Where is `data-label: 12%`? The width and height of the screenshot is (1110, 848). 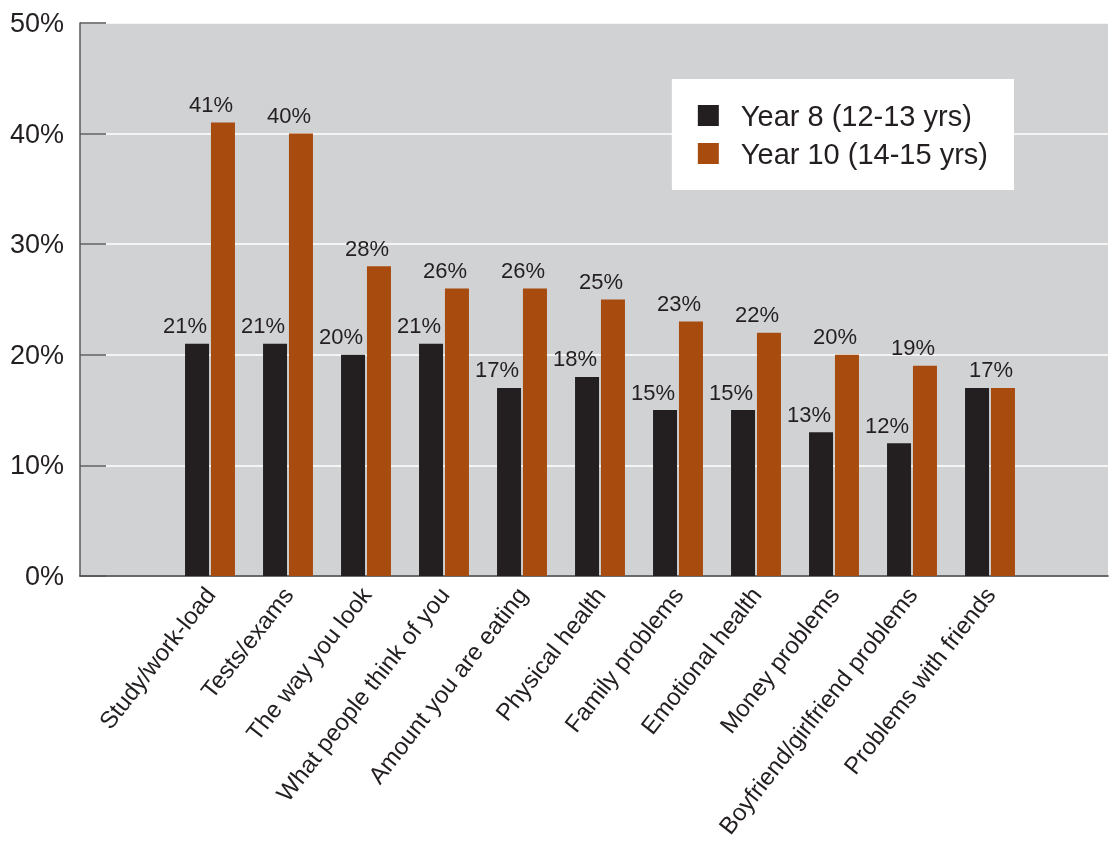 data-label: 12% is located at coordinates (887, 425).